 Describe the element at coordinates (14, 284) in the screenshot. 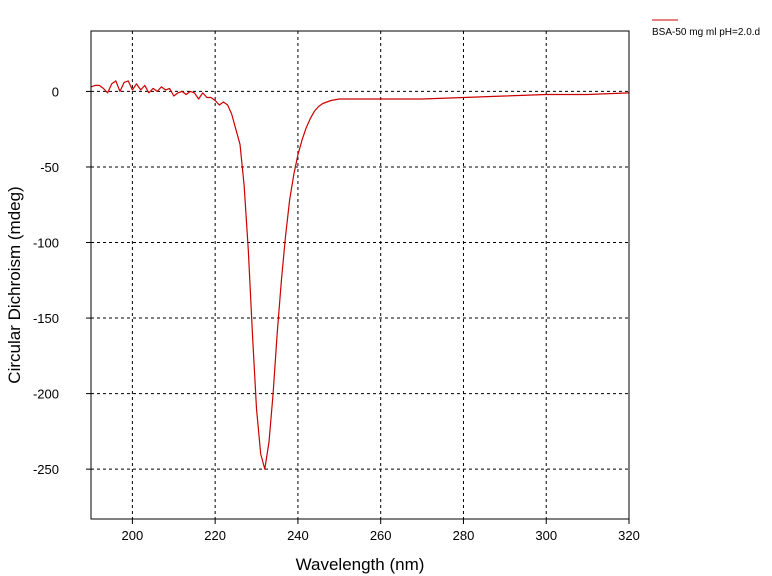

I see `y-axis-title: Circular Dichroism (mdeg)` at that location.